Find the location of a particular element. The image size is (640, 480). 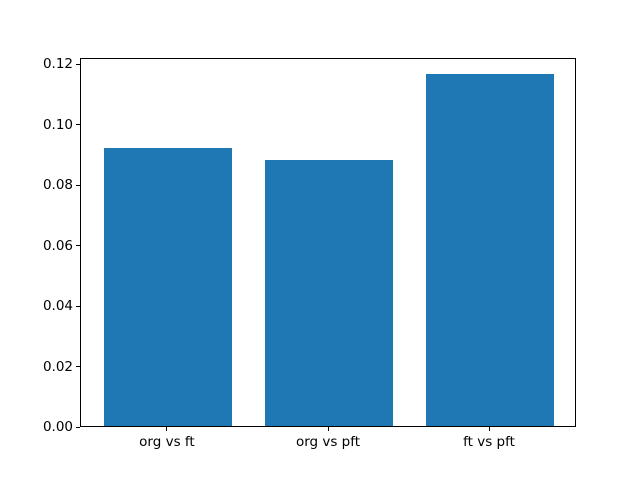

bar-org-vs-pft is located at coordinates (329, 293).